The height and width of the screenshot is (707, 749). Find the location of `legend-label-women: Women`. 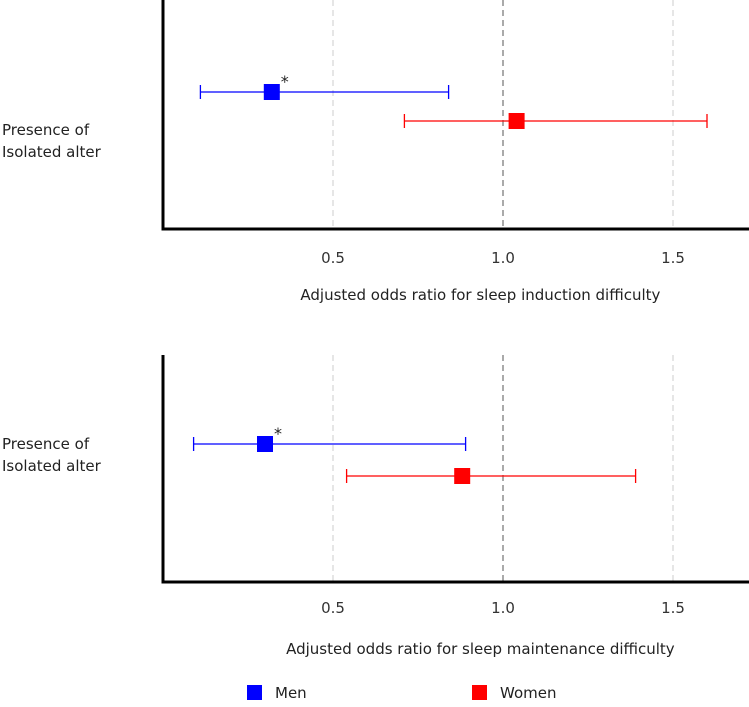

legend-label-women: Women is located at coordinates (528, 693).